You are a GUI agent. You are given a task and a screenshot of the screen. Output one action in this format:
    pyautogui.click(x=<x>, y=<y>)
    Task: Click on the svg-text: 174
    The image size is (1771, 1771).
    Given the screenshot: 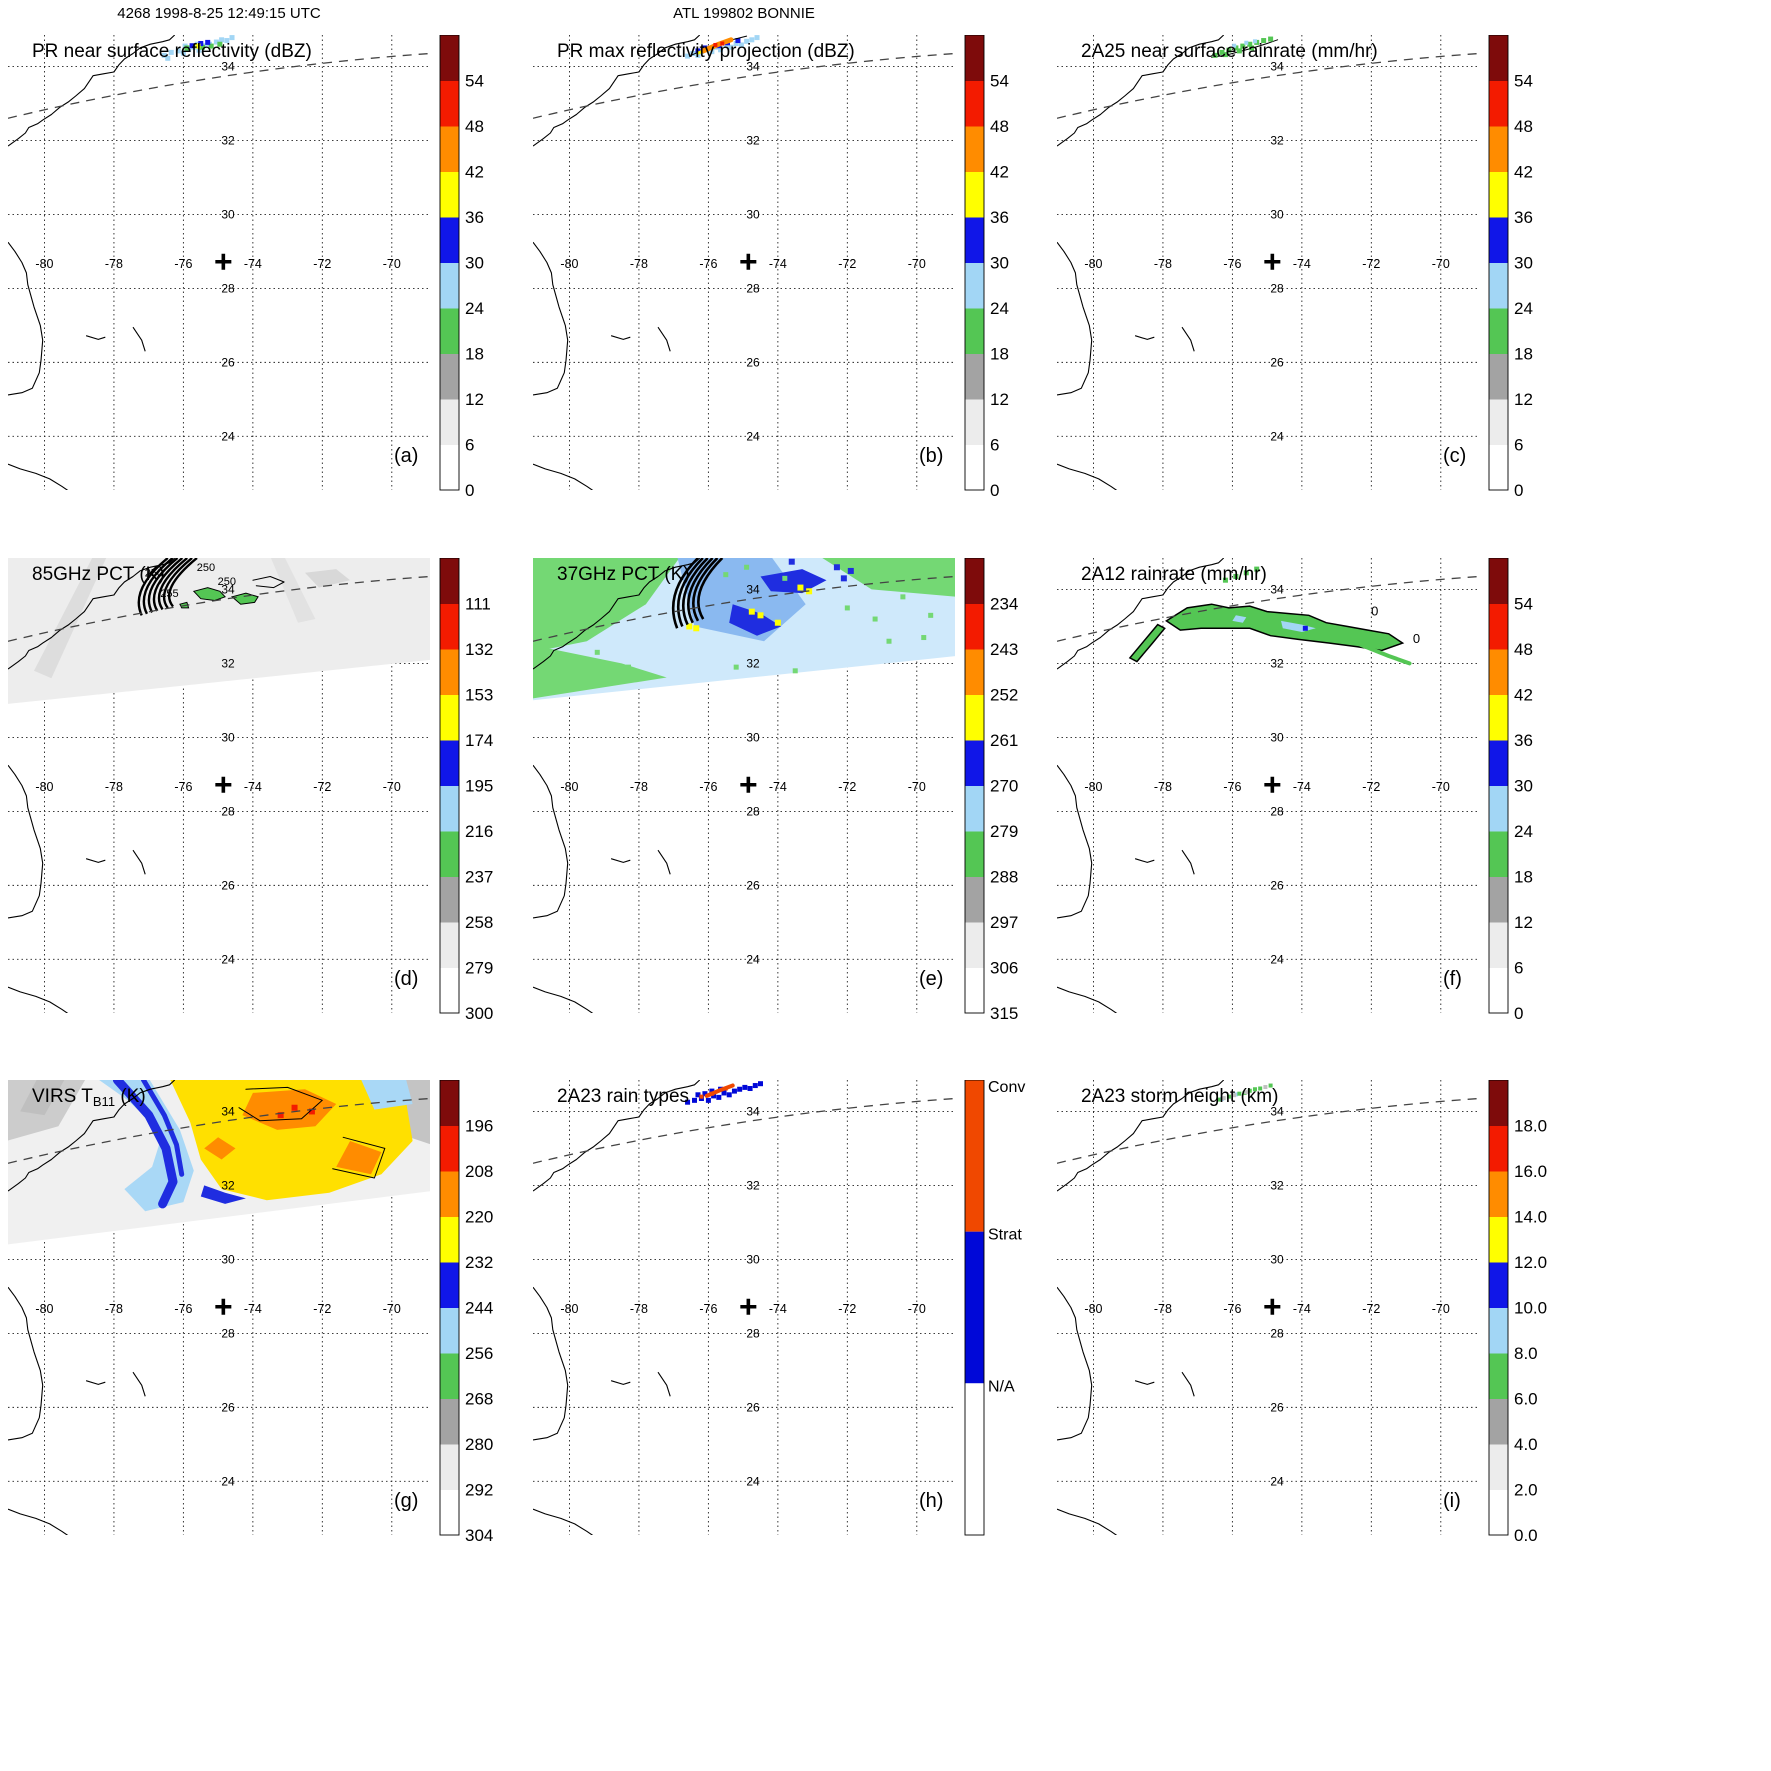 What is the action you would take?
    pyautogui.click(x=479, y=740)
    